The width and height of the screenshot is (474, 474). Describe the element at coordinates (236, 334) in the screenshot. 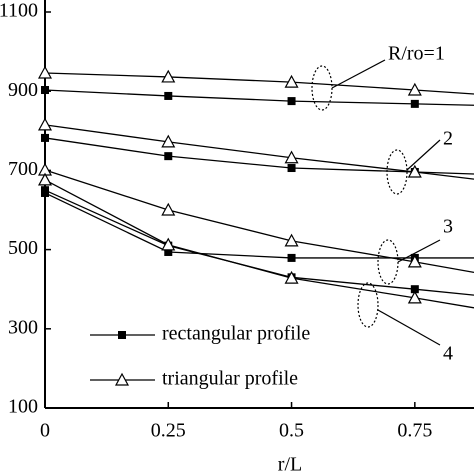

I see `legend-label: rectangular profile` at that location.